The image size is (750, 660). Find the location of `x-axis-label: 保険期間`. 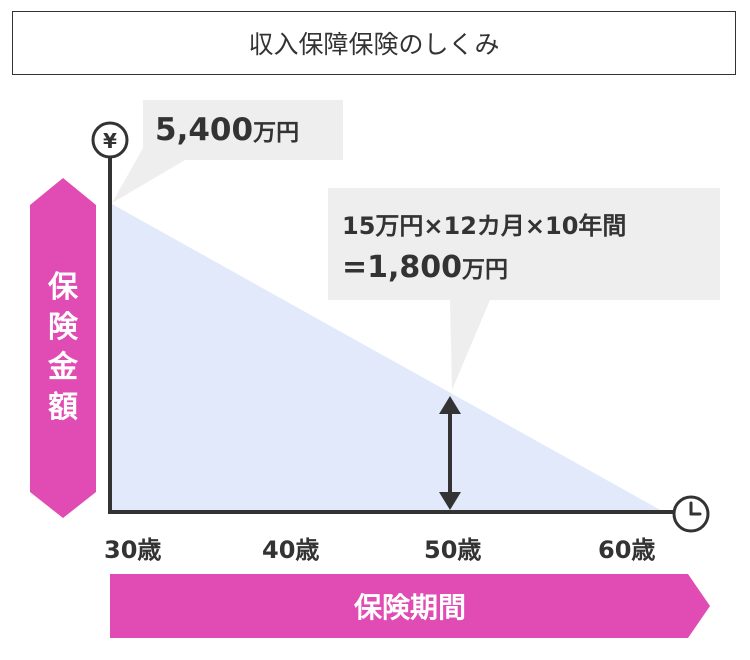

x-axis-label: 保険期間 is located at coordinates (409, 607).